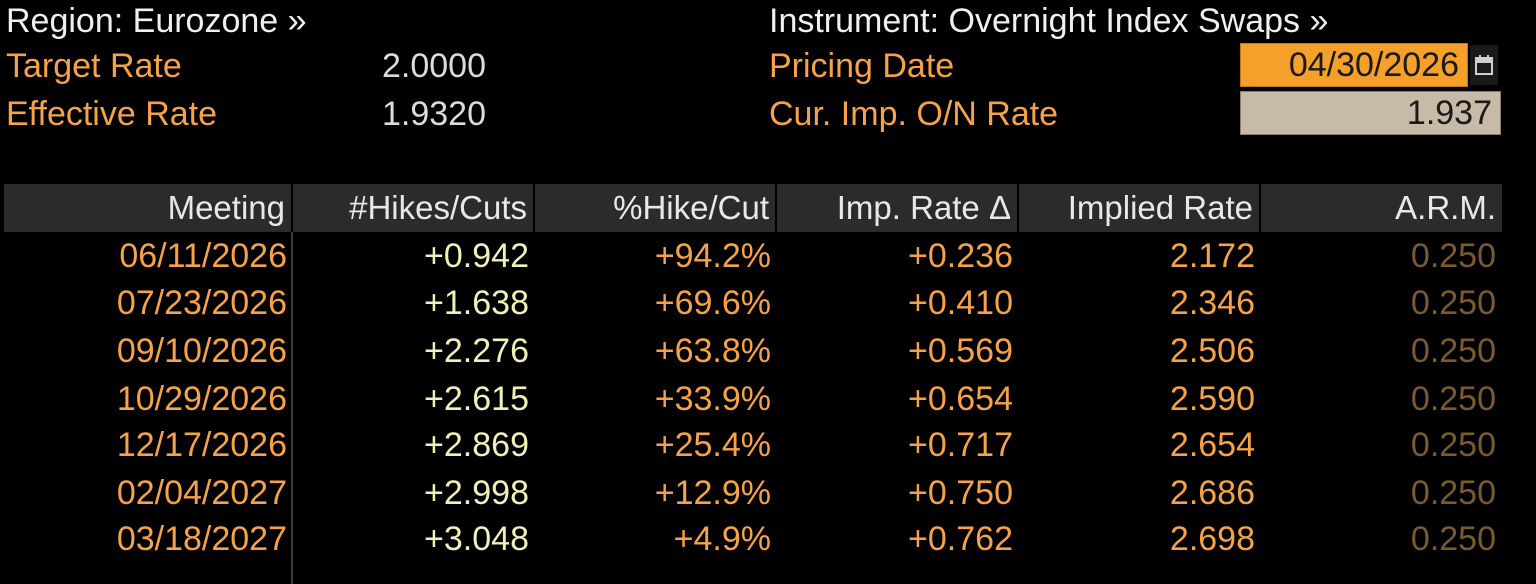  I want to click on table-row: 02/04/2027 +2.998 +12.9% +0.750 2.686 0.250, so click(753, 493).